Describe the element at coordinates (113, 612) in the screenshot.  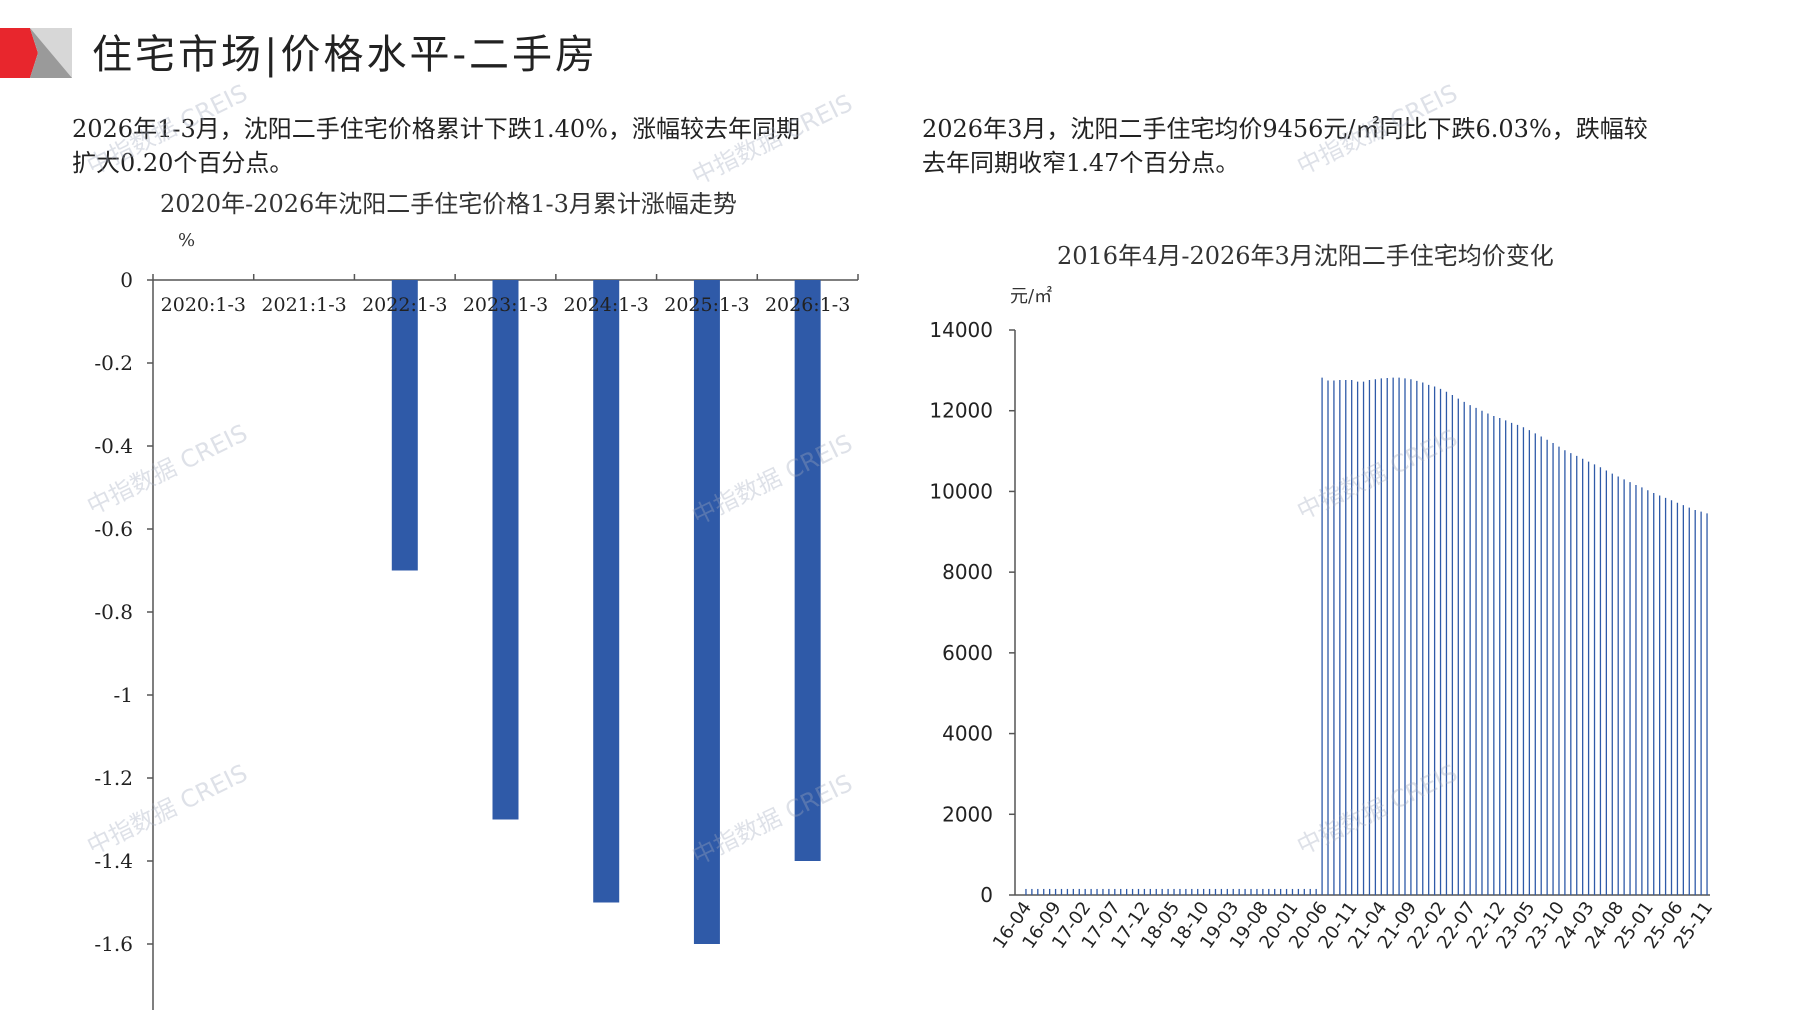
I see `left-y-tick-label: -0.8` at that location.